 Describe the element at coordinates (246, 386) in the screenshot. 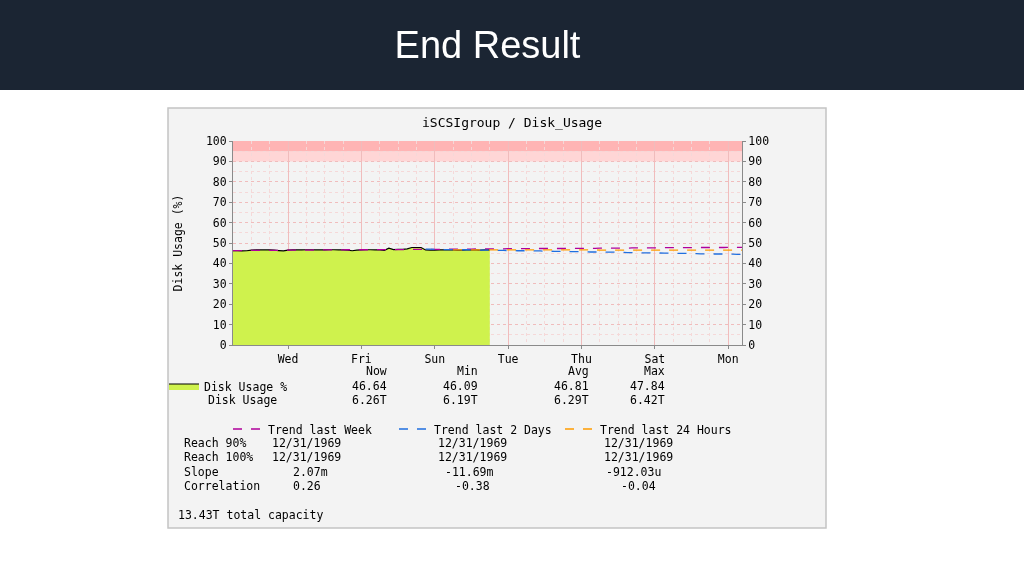

I see `legend-label: Disk Usage %` at that location.